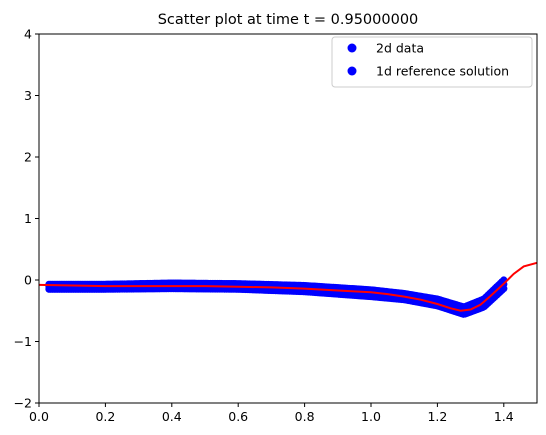 This screenshot has height=435, width=546. What do you see at coordinates (28, 95) in the screenshot?
I see `y-tick-label: 3` at bounding box center [28, 95].